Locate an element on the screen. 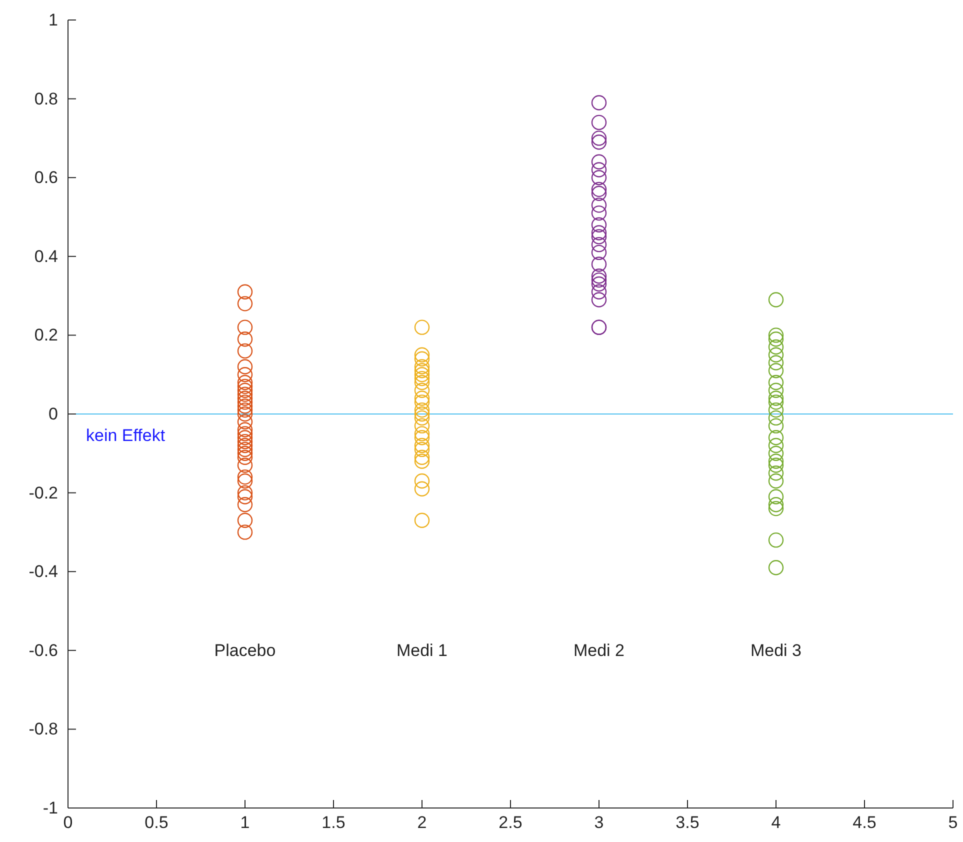 The height and width of the screenshot is (842, 963). y-tick-label: 0 is located at coordinates (53, 414).